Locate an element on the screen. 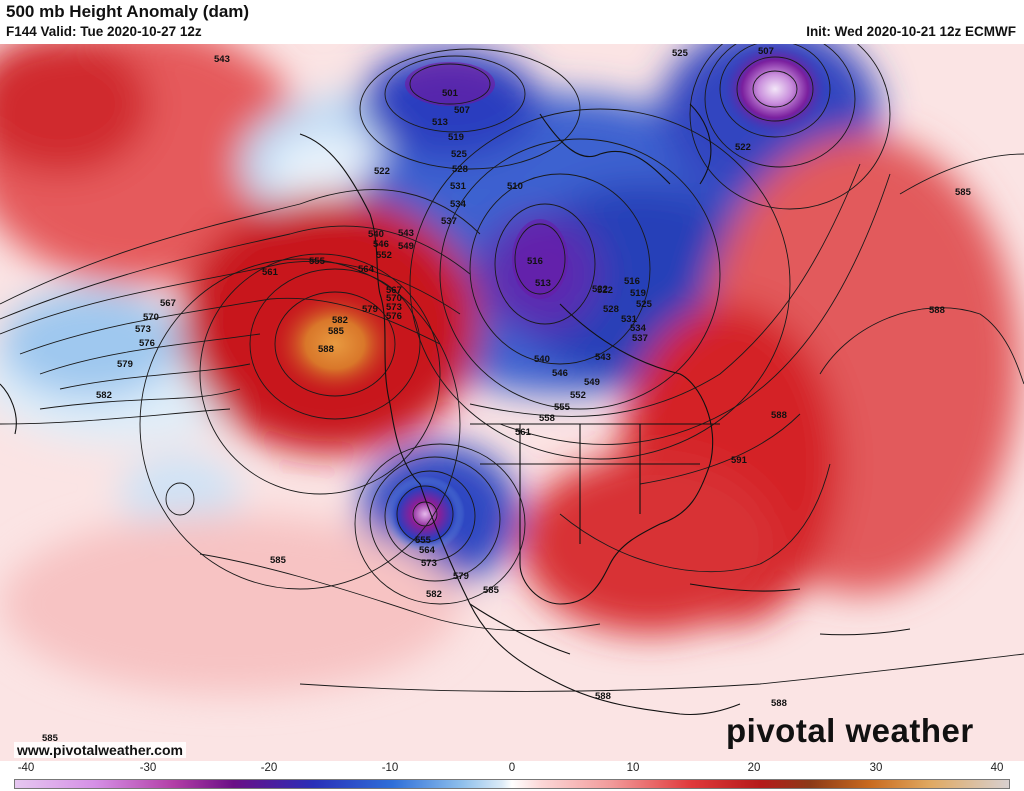  colorbar is located at coordinates (512, 784).